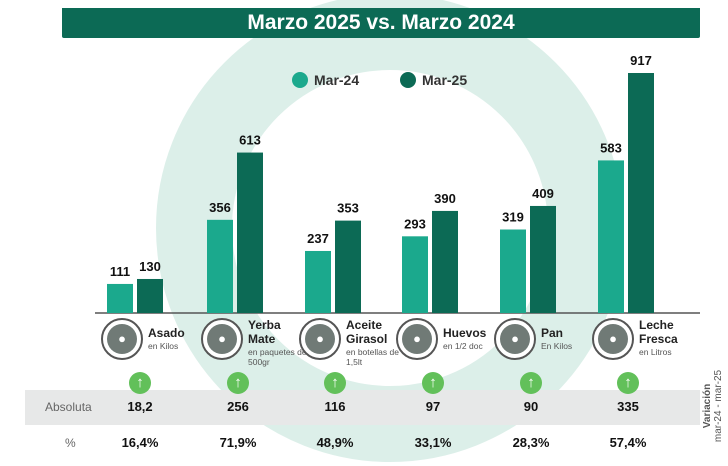 Image resolution: width=728 pixels, height=466 pixels. I want to click on data-label: 319, so click(513, 217).